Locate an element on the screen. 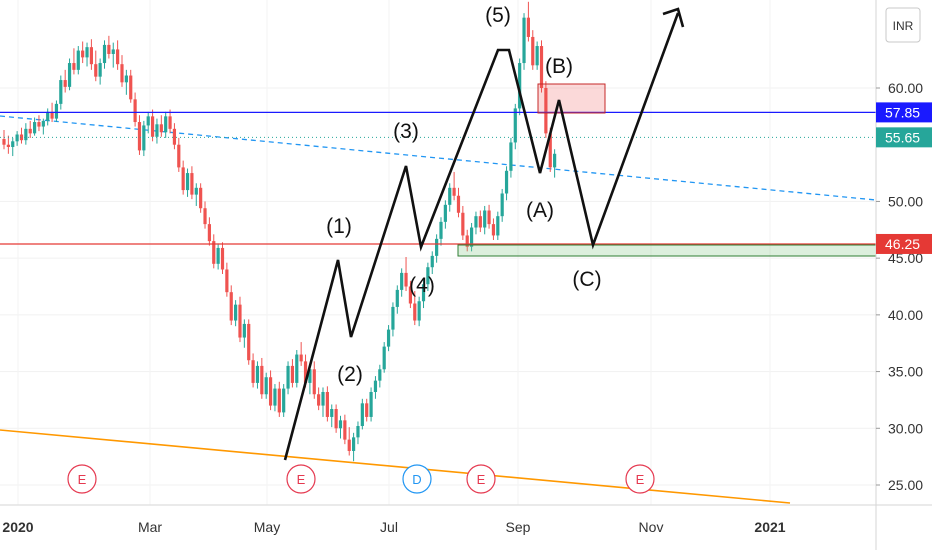 This screenshot has height=550, width=932. blue-dashed-trendline is located at coordinates (438, 158).